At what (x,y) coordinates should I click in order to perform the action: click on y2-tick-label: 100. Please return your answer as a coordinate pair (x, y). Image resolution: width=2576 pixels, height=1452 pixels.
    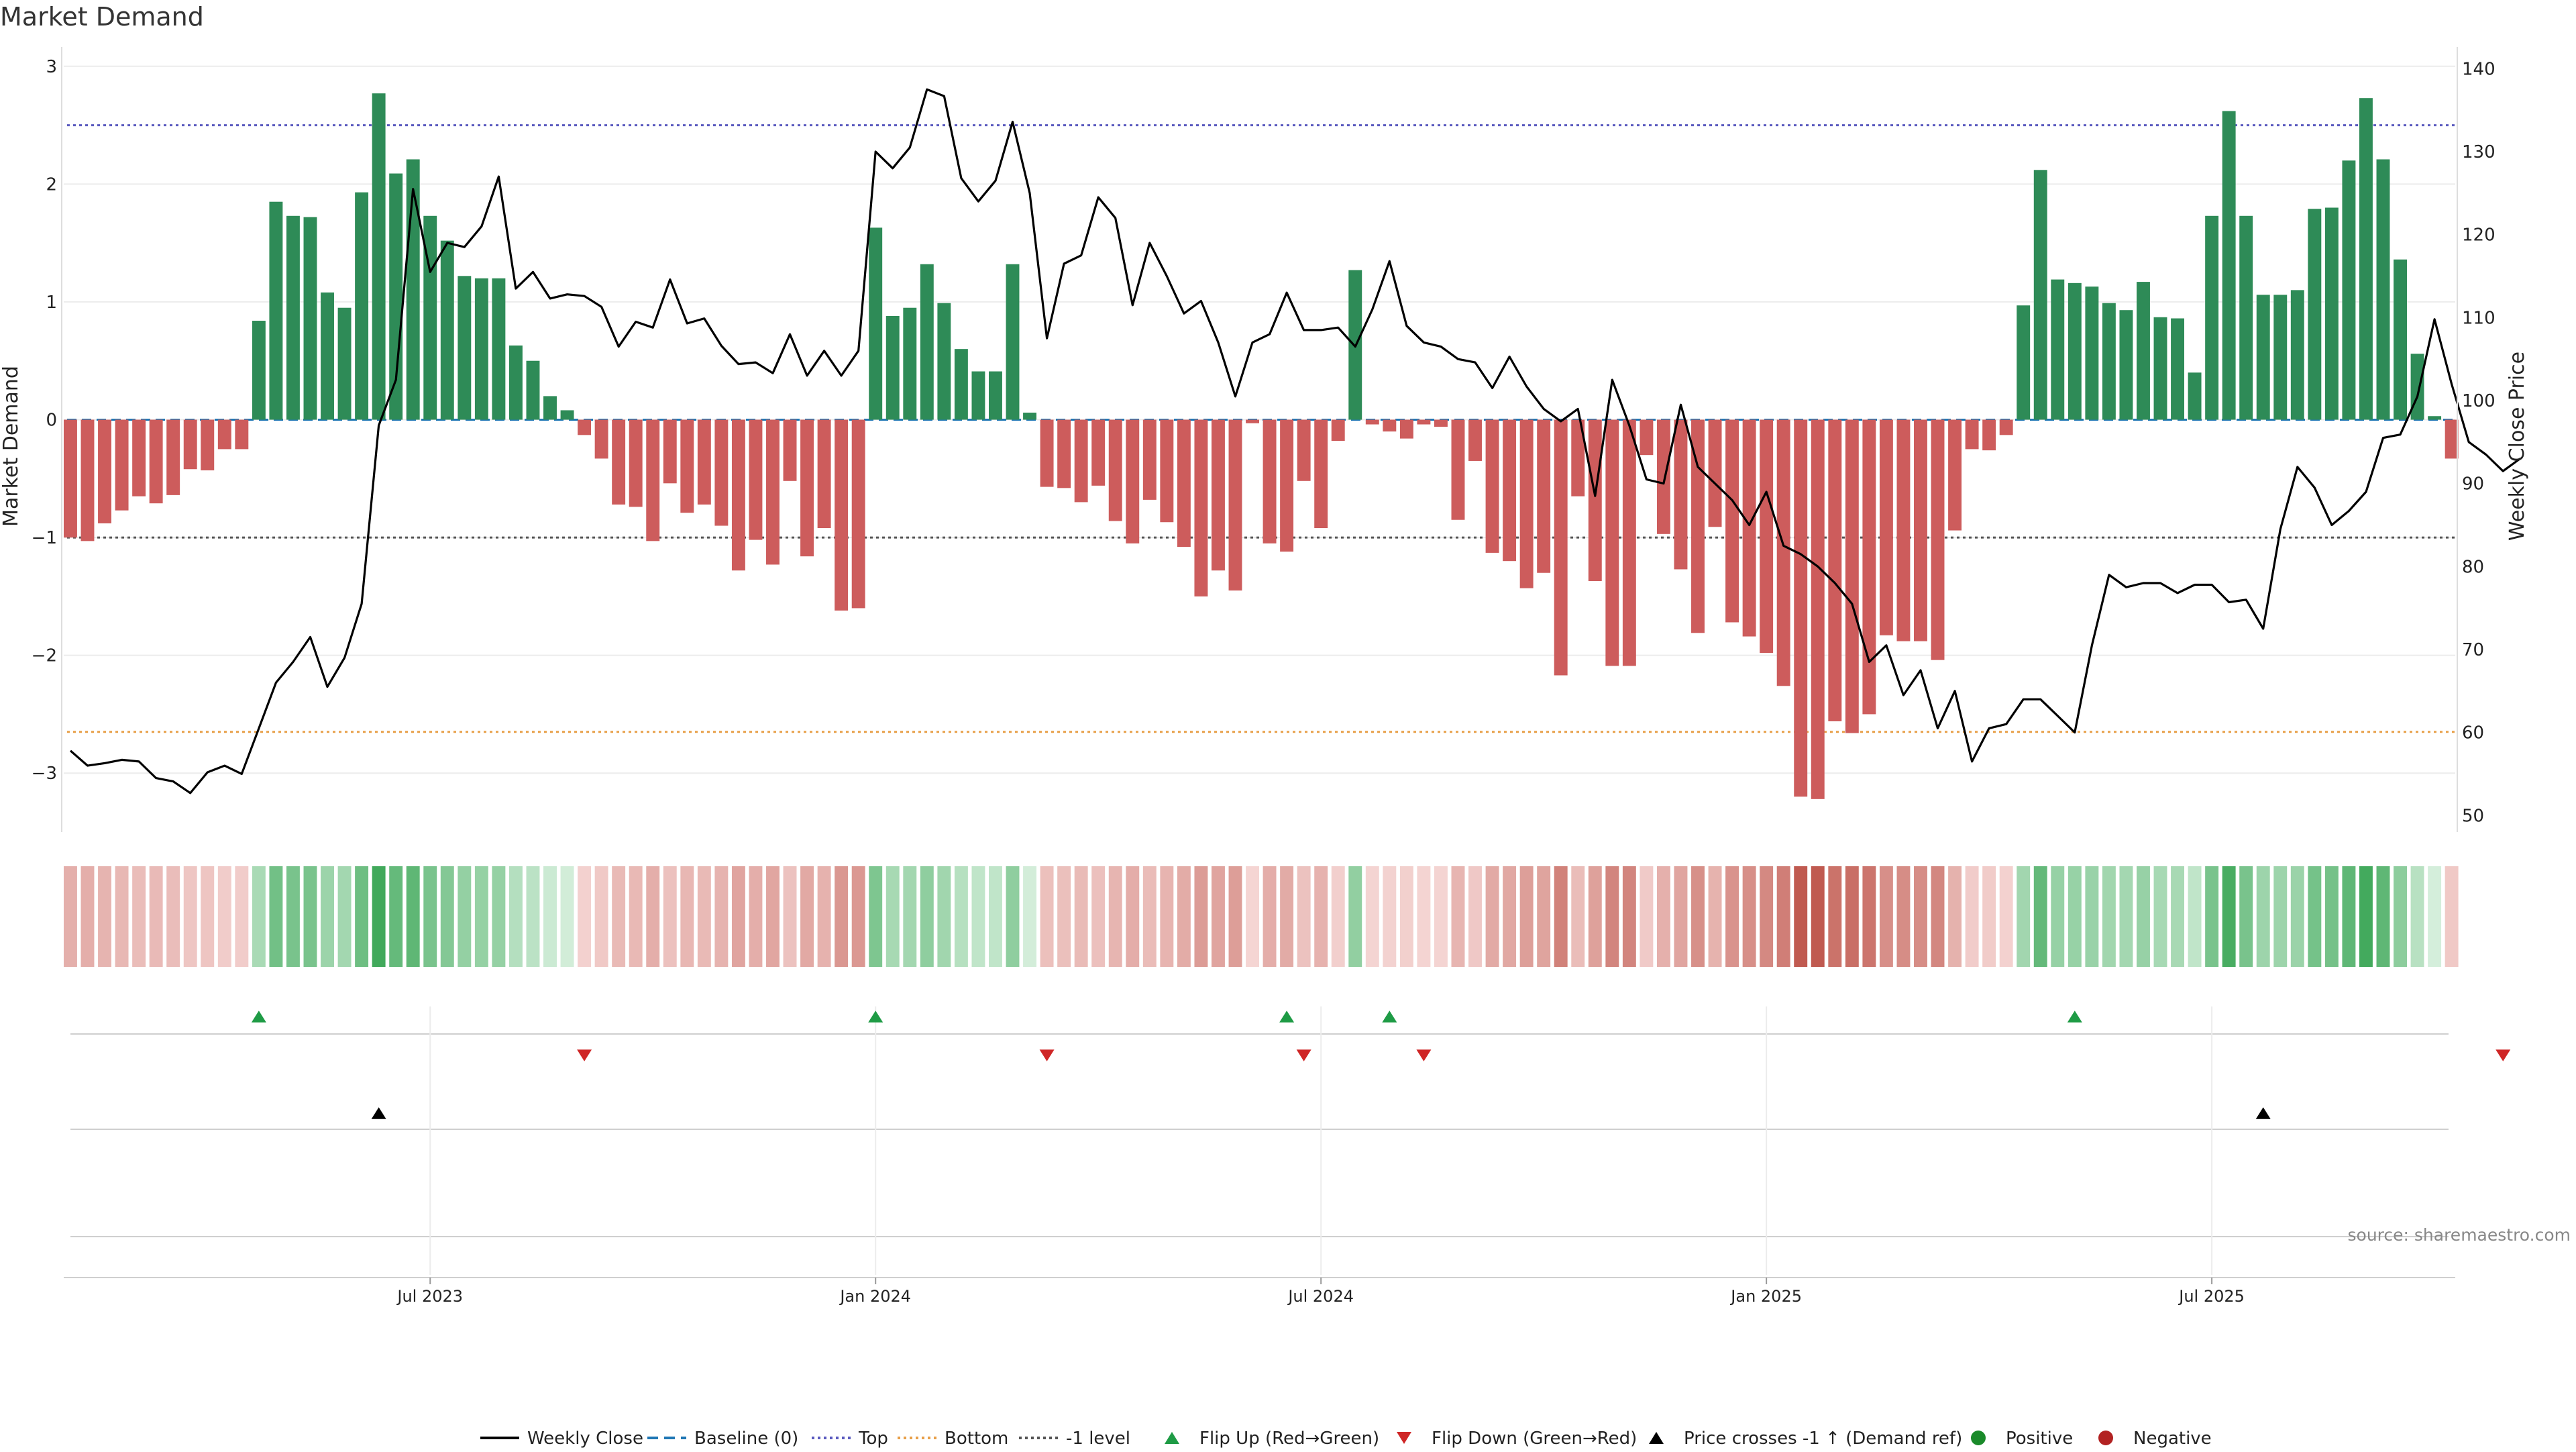
    Looking at the image, I should click on (2479, 401).